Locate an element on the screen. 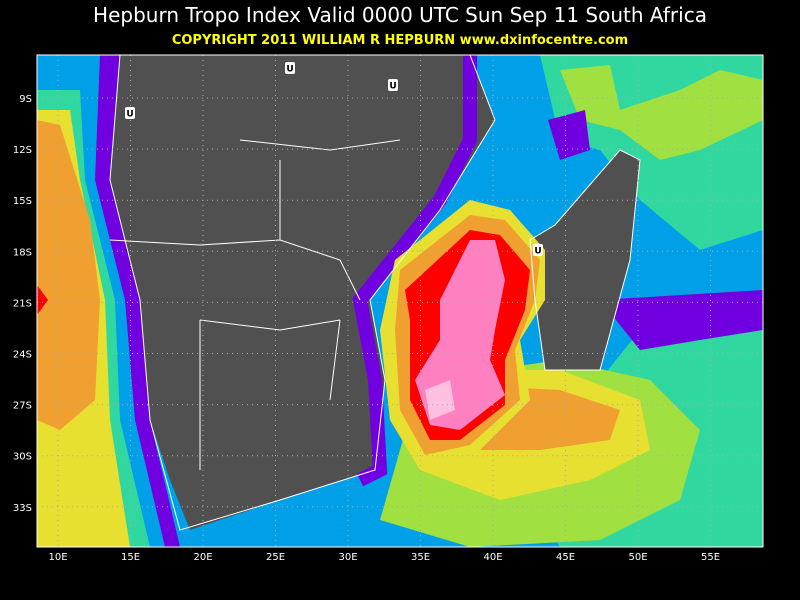  lon-label: 20E is located at coordinates (202, 557).